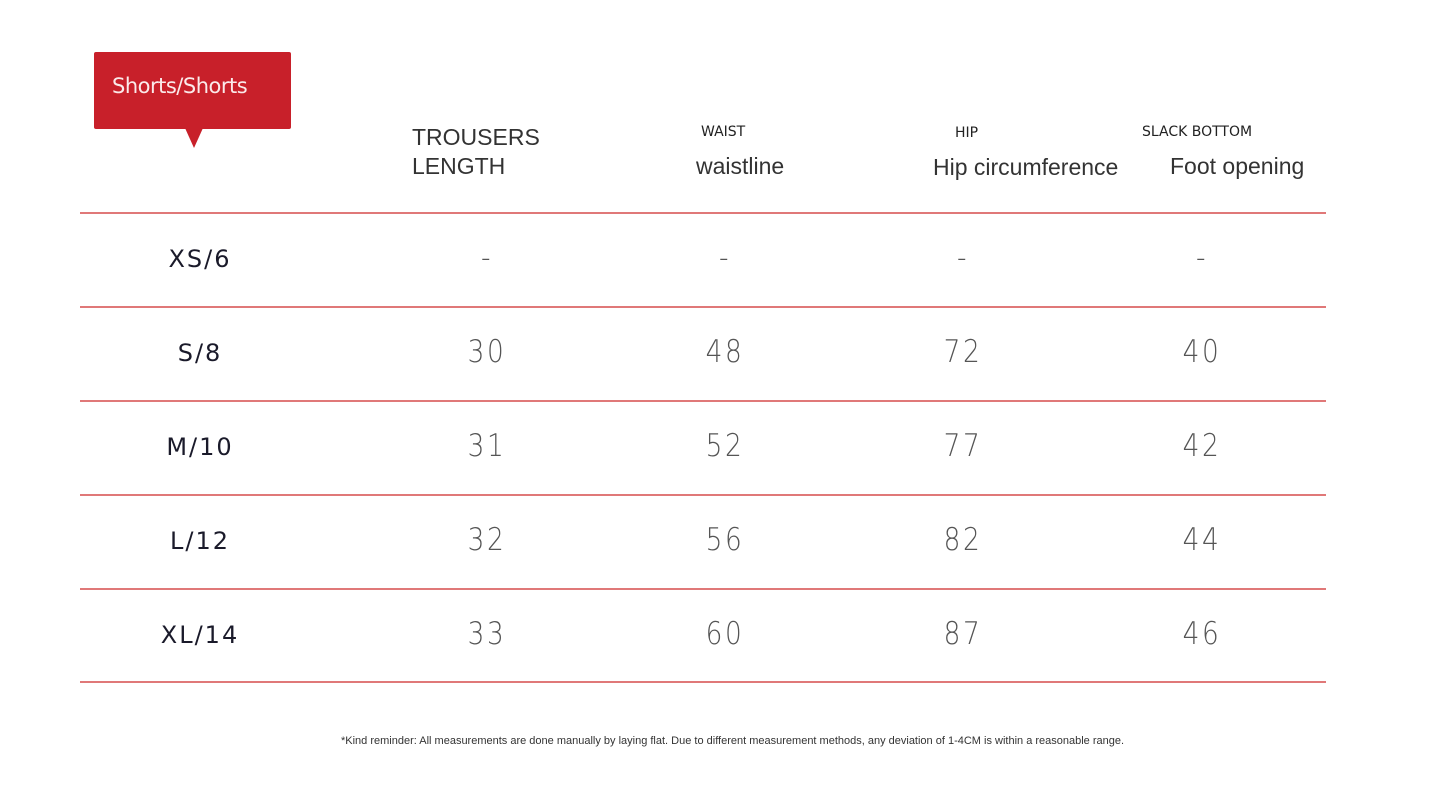 The image size is (1445, 788). I want to click on measurement-value: 48, so click(725, 352).